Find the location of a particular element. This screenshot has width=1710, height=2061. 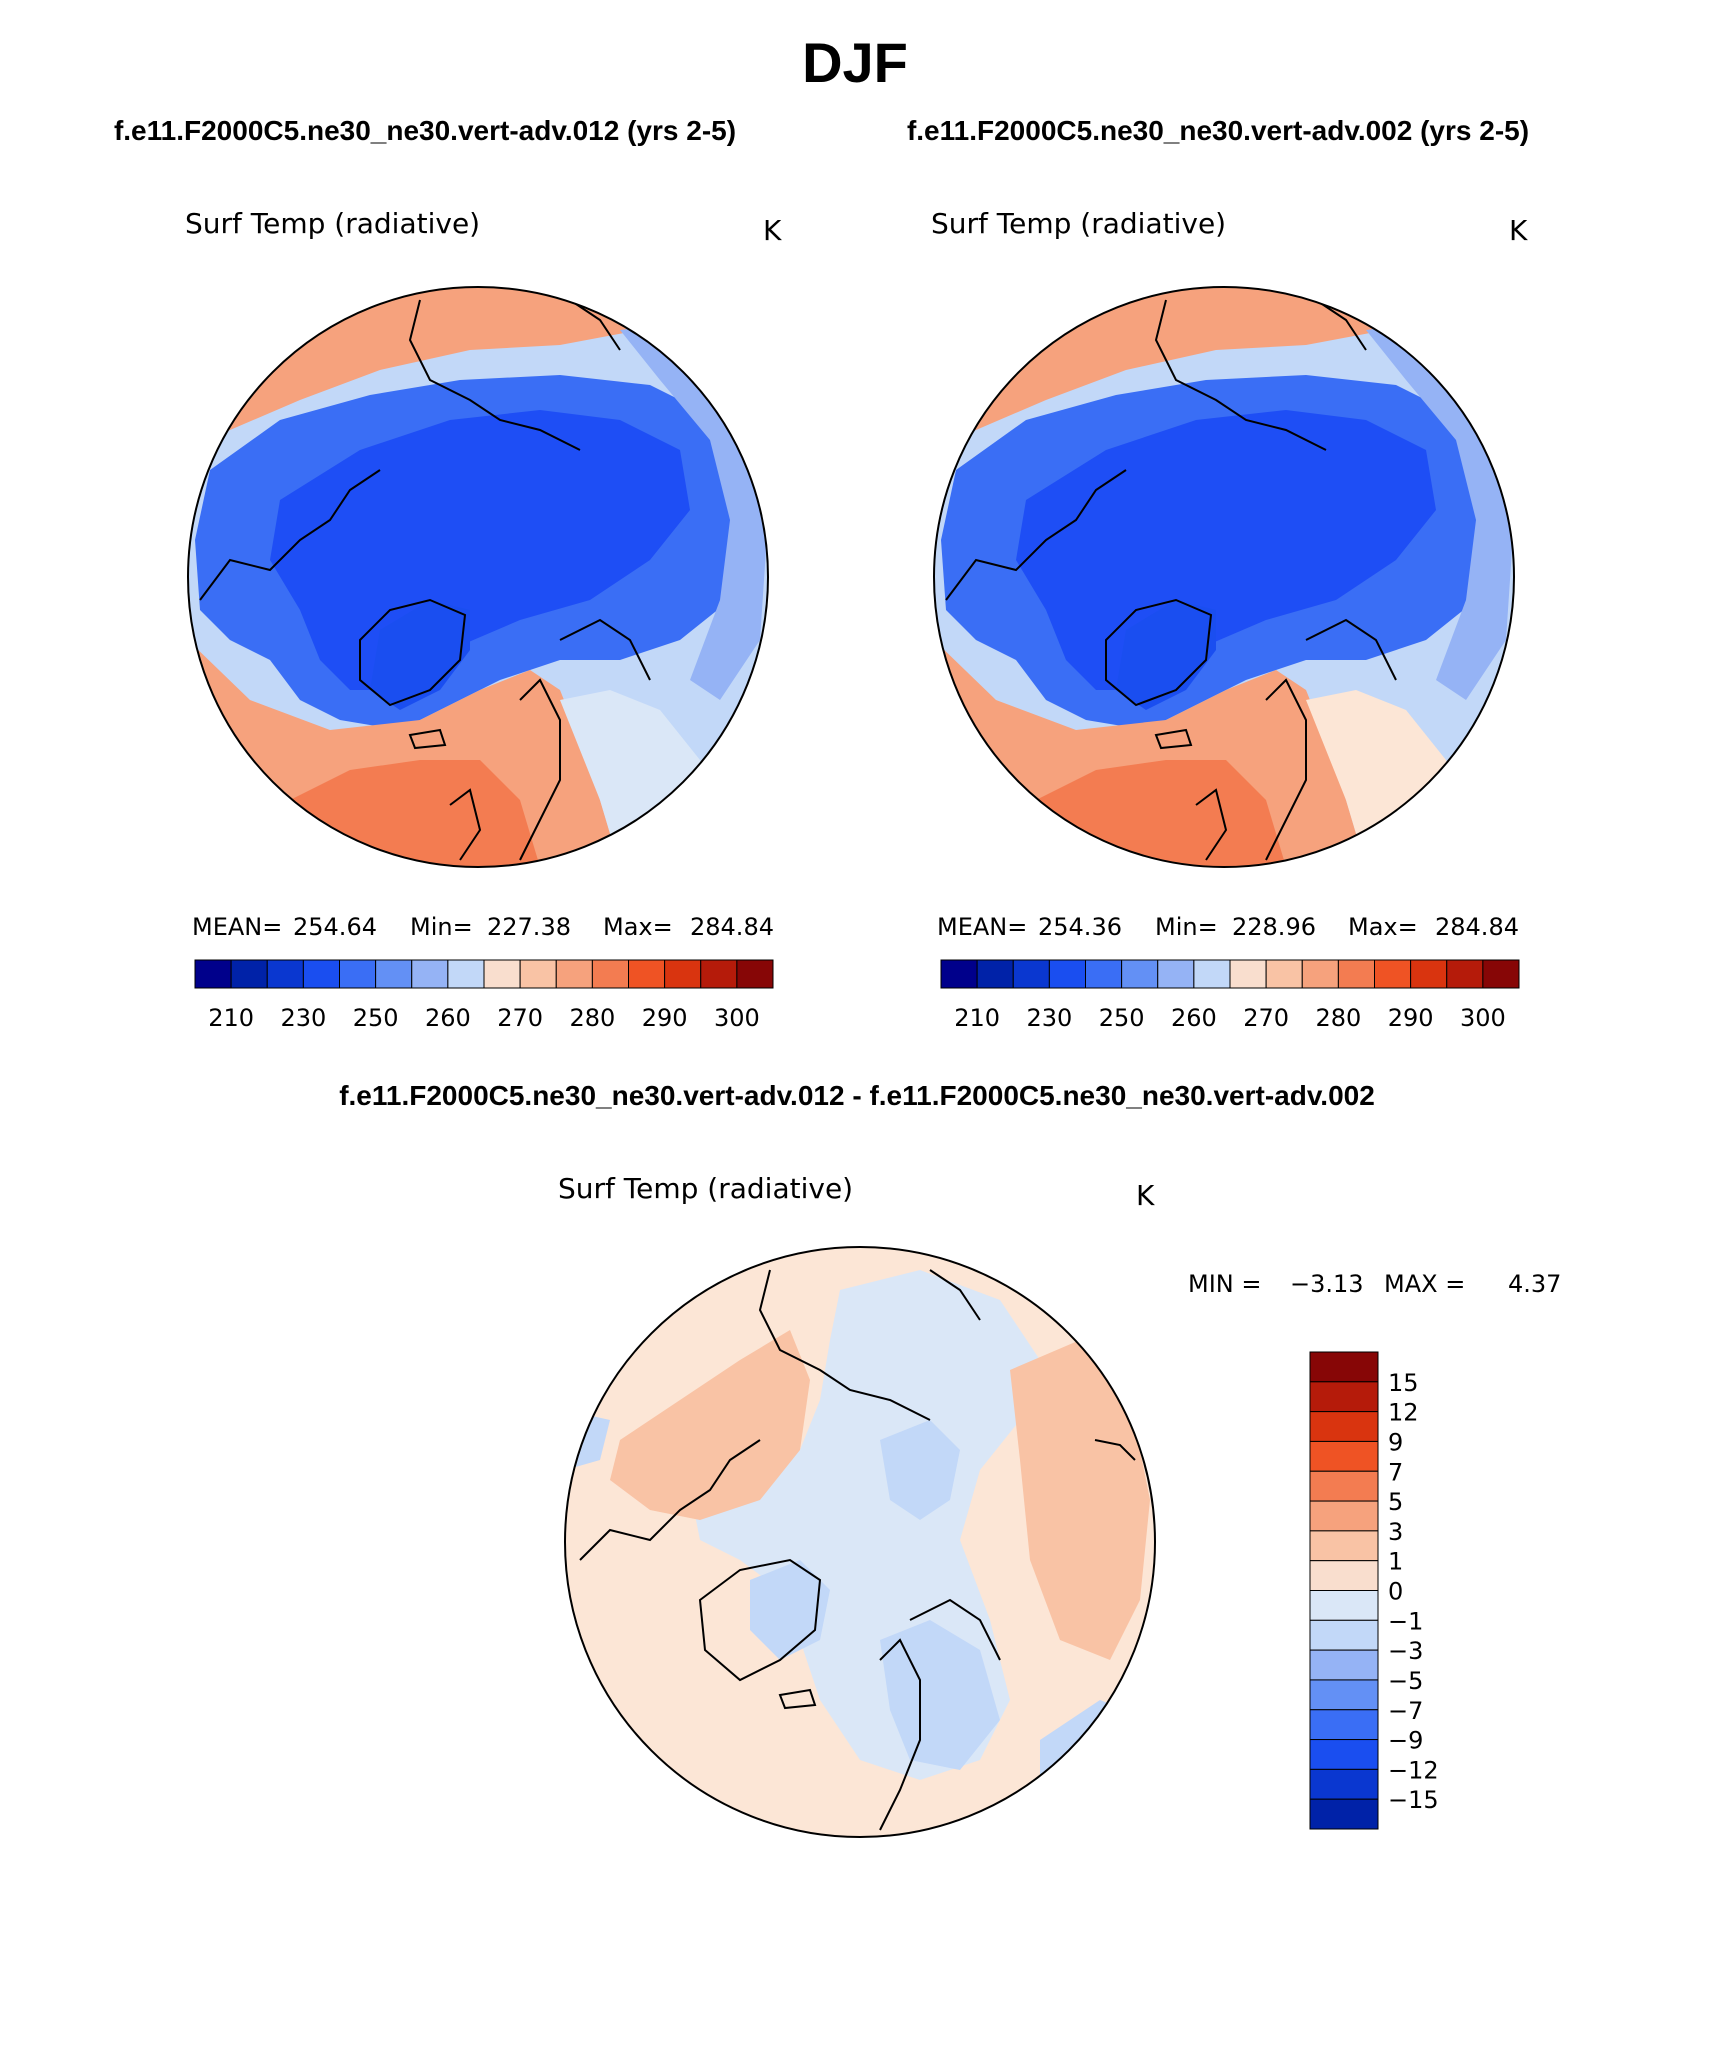

colorbar-difference-tick-label-12: −9 is located at coordinates (1405, 1741).